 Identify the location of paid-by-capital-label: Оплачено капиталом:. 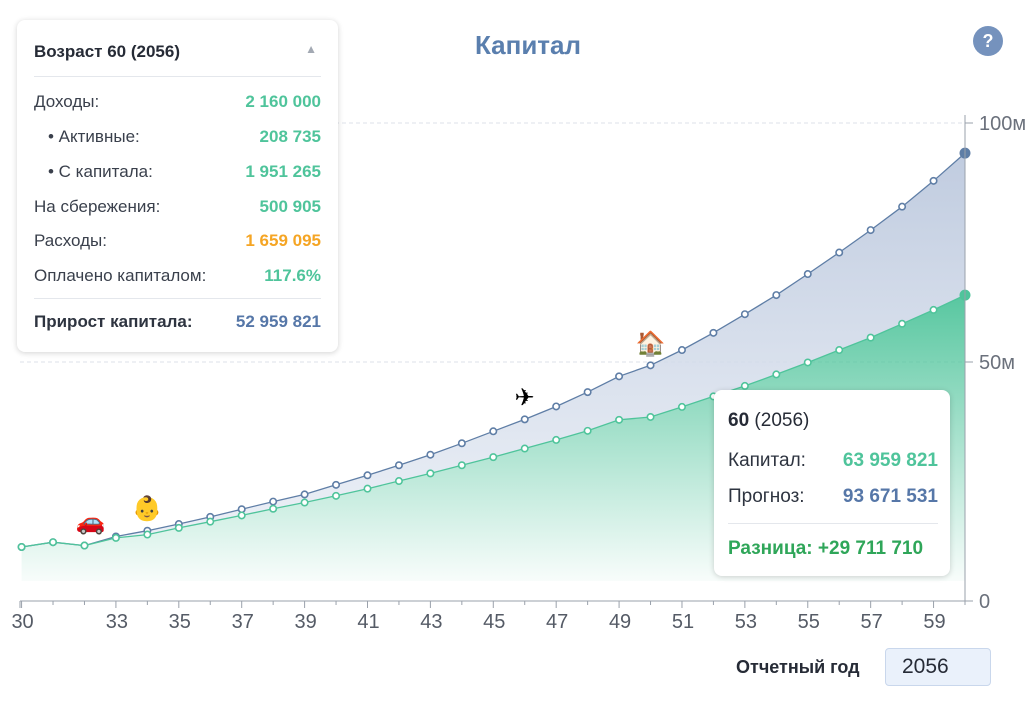
(120, 275).